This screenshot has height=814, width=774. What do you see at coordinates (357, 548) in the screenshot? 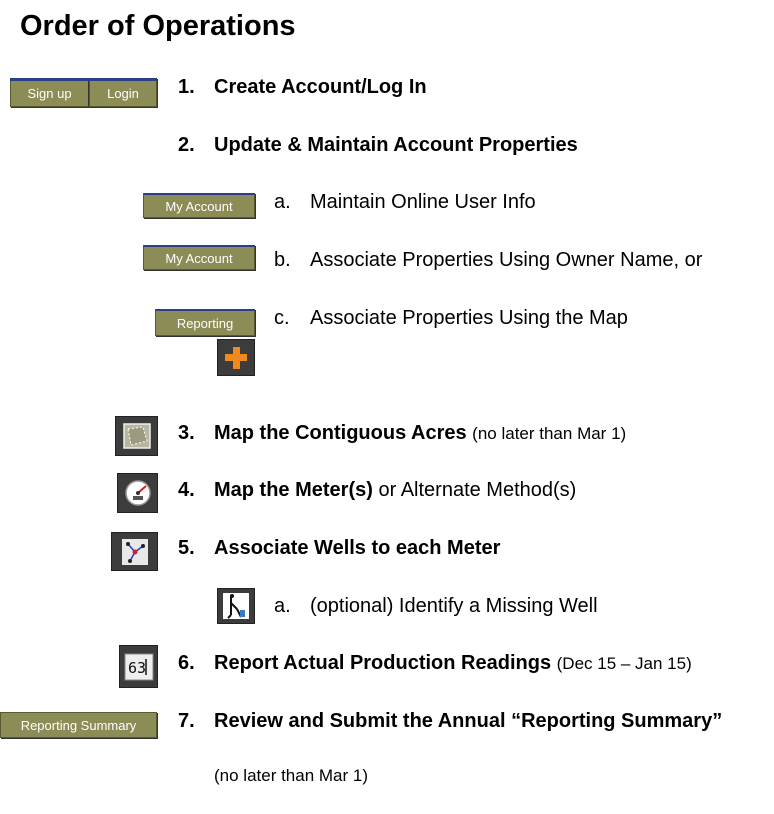
I see `step-text: Associate Wells to each Meter` at bounding box center [357, 548].